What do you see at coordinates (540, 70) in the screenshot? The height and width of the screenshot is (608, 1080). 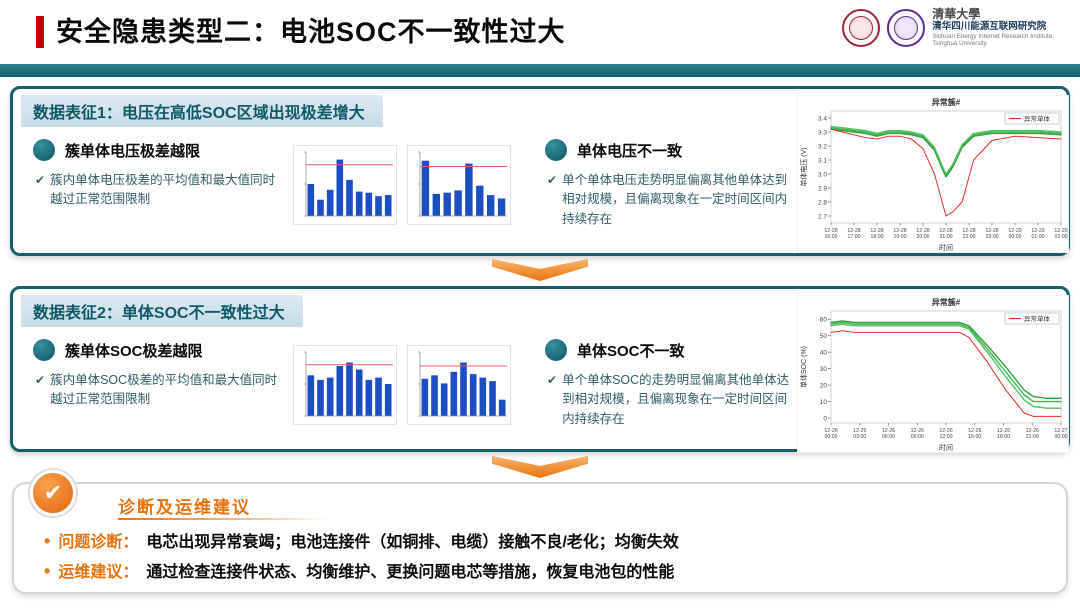 I see `title-divider-band` at bounding box center [540, 70].